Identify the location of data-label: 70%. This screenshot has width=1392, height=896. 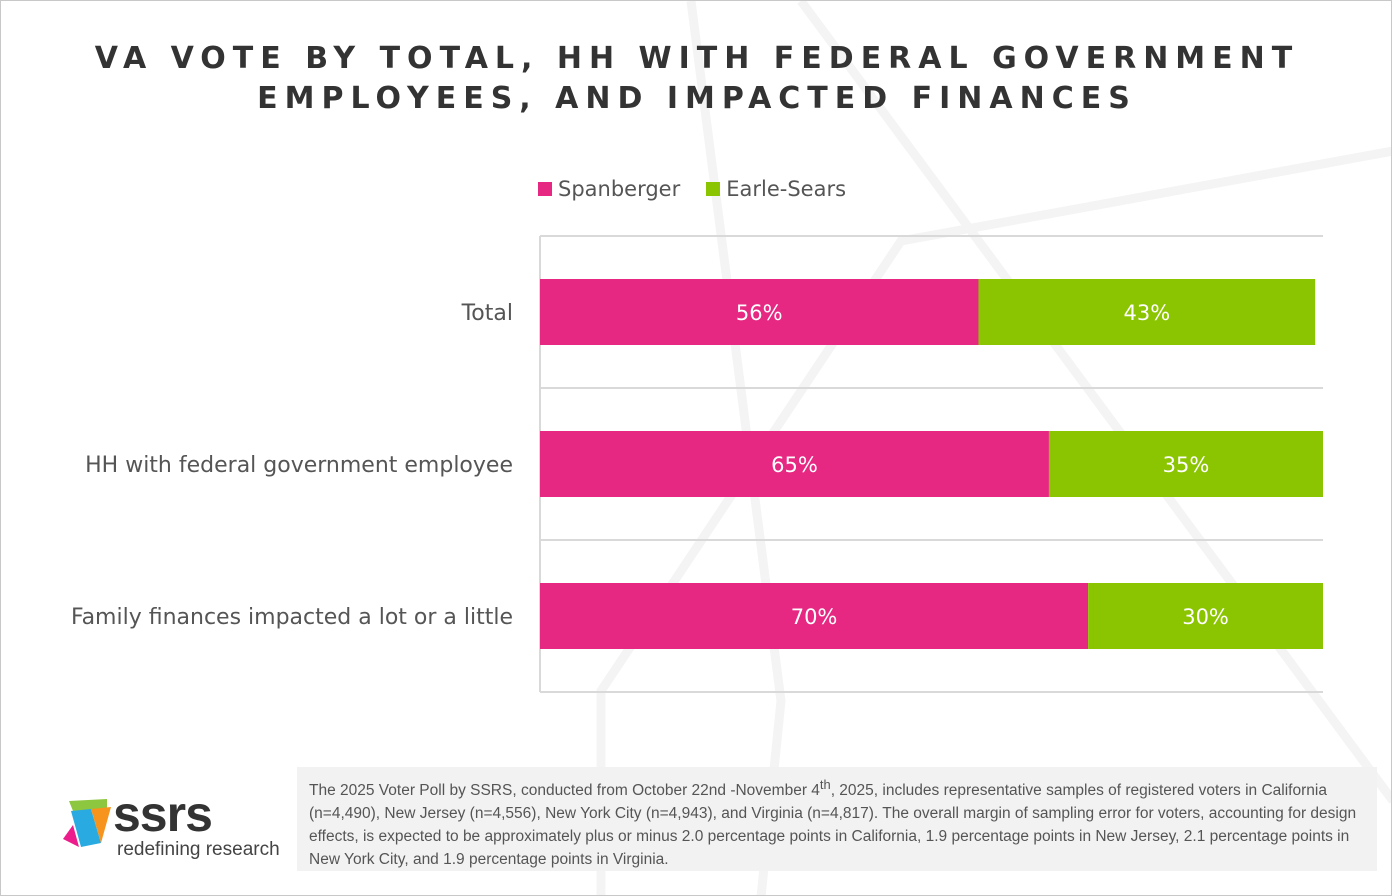
(814, 617).